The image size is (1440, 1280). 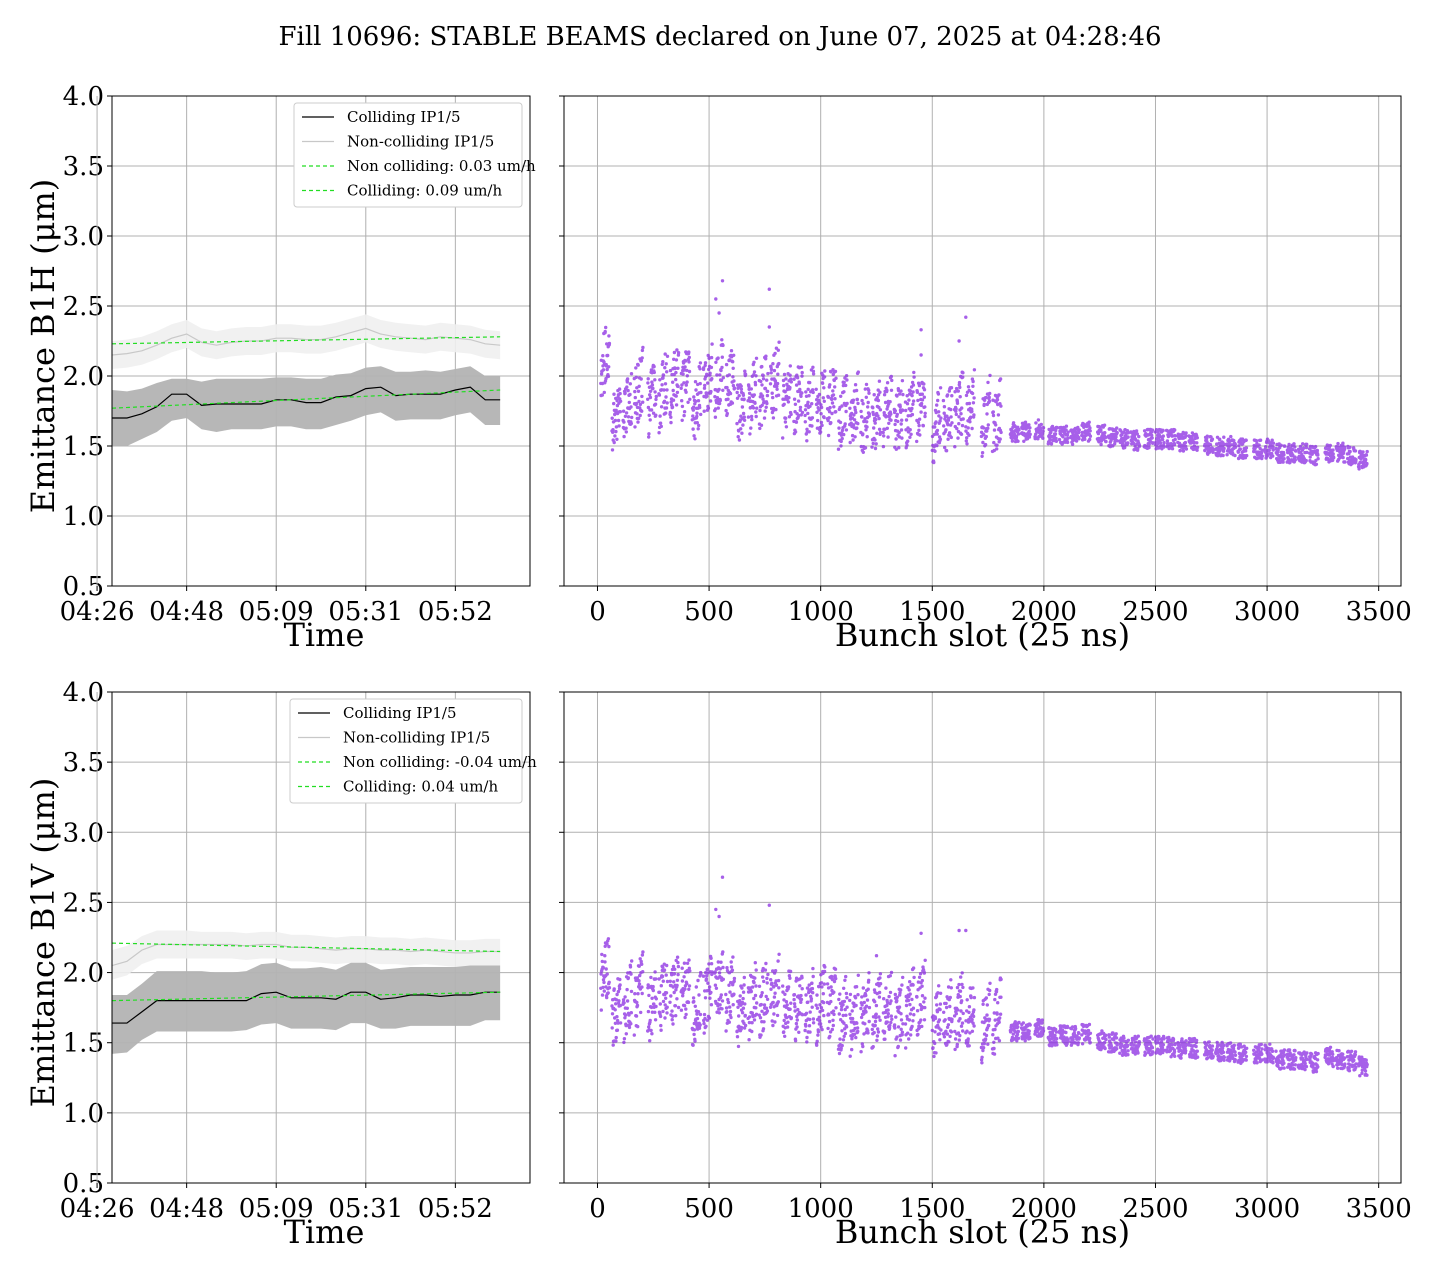 What do you see at coordinates (440, 762) in the screenshot?
I see `legend-entry: Non colliding: -0.04 um/h` at bounding box center [440, 762].